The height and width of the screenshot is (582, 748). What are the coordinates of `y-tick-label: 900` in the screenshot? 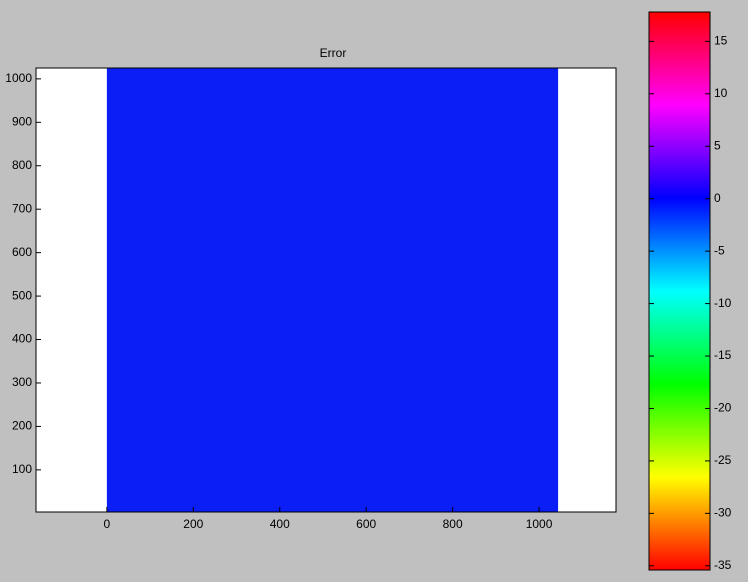 It's located at (22, 121).